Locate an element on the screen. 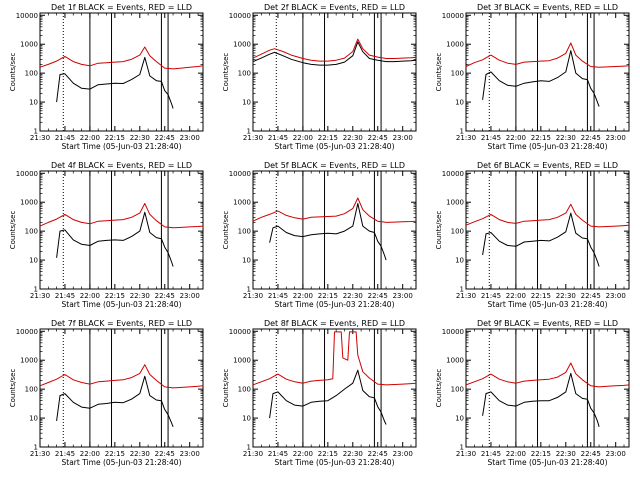 The width and height of the screenshot is (640, 480). panel-title: Det 4f BLACK = Events, RED = LLD is located at coordinates (121, 165).